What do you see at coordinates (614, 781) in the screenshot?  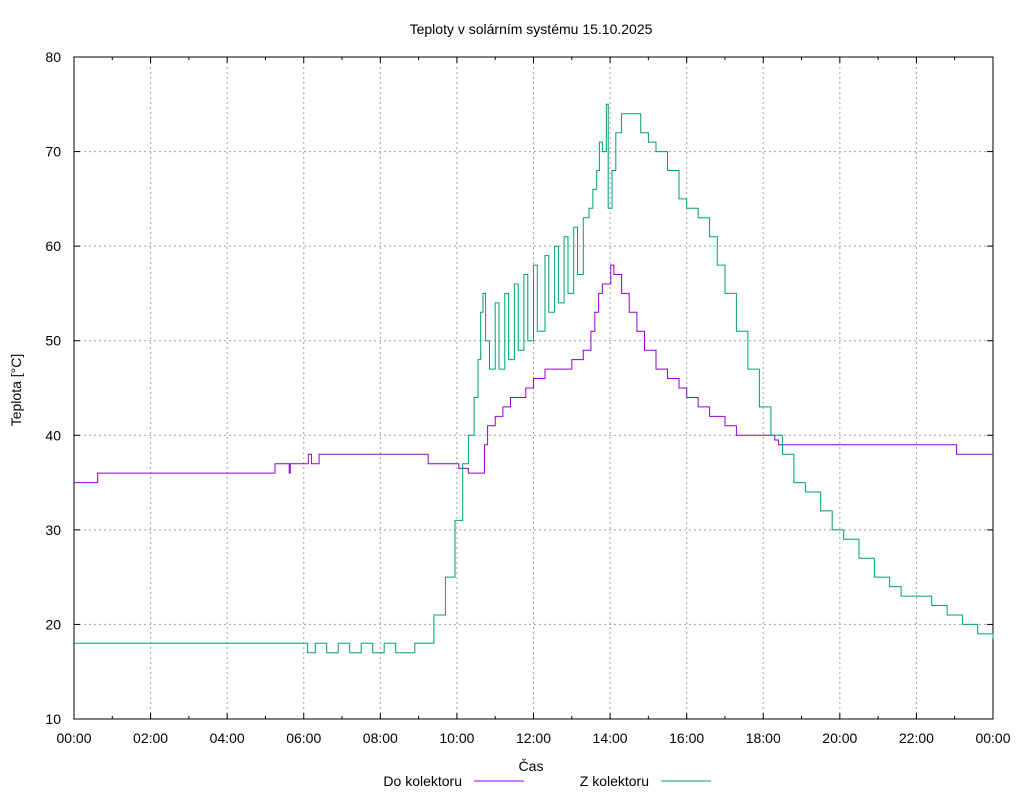 I see `legend-label-z-kolektoru: Z kolektoru` at bounding box center [614, 781].